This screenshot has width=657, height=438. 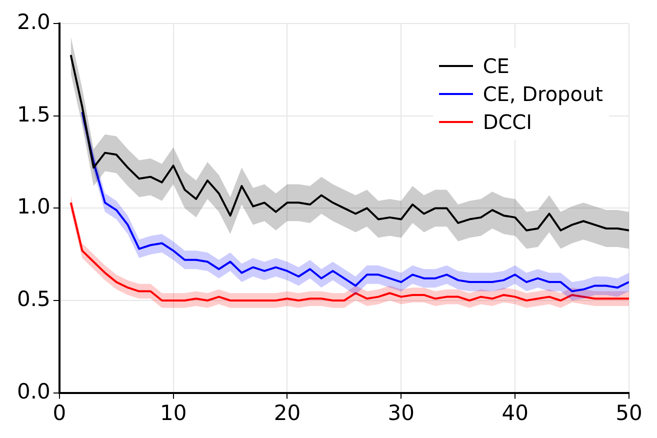 I want to click on x-tick-label: 0, so click(x=59, y=412).